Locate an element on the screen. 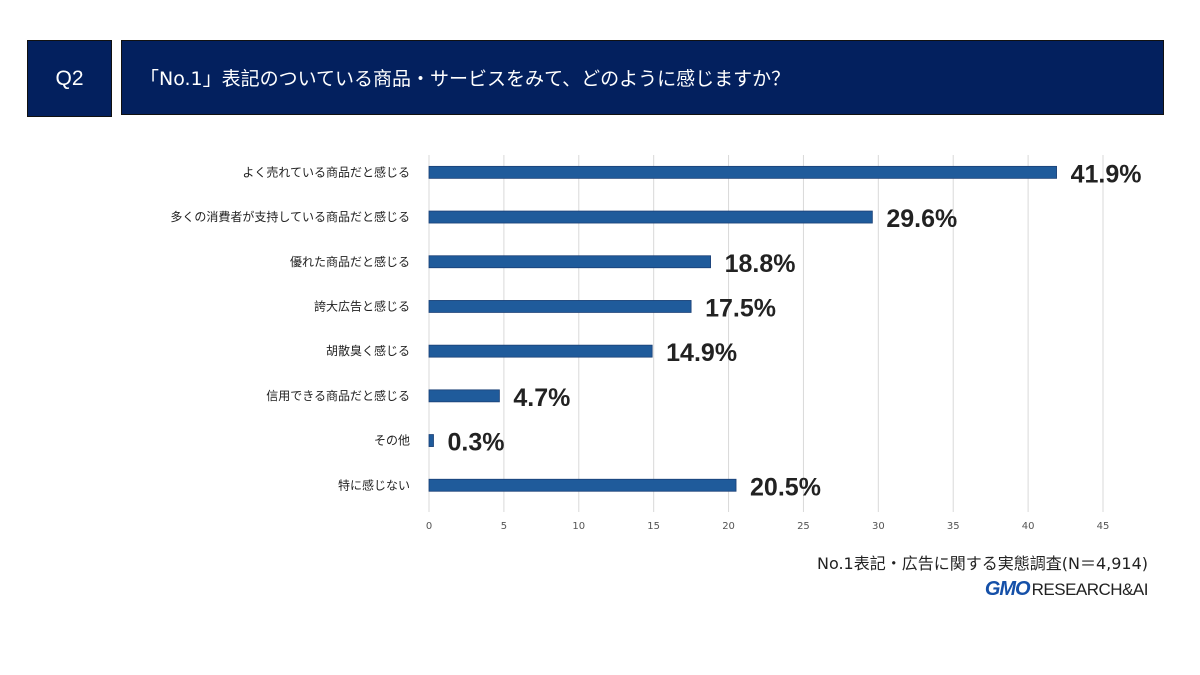 Image resolution: width=1200 pixels, height=675 pixels. question-number-box: Q2 is located at coordinates (69, 78).